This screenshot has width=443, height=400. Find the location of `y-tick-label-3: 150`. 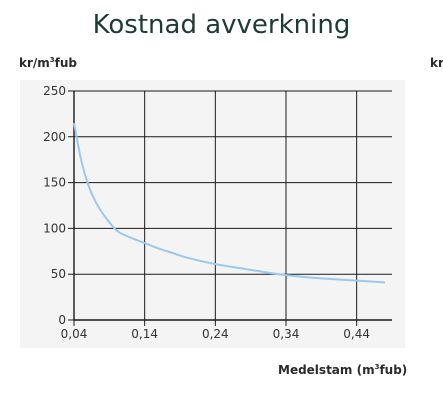

y-tick-label-3: 150 is located at coordinates (54, 183).